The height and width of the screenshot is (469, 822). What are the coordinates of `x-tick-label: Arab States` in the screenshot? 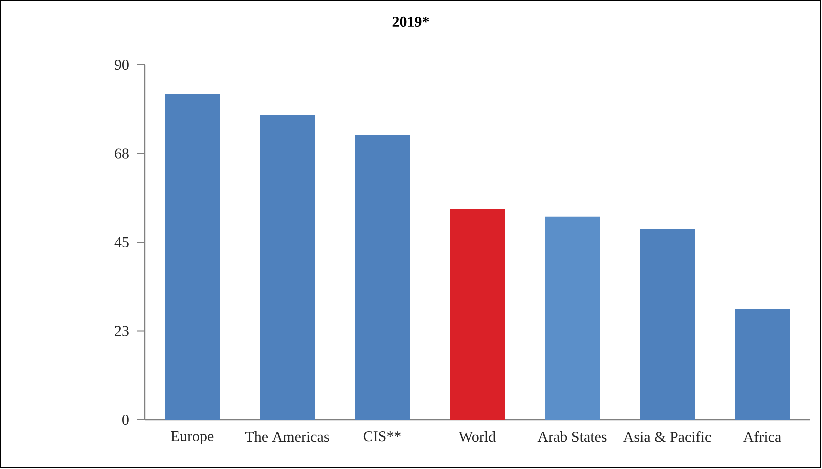 It's located at (572, 437).